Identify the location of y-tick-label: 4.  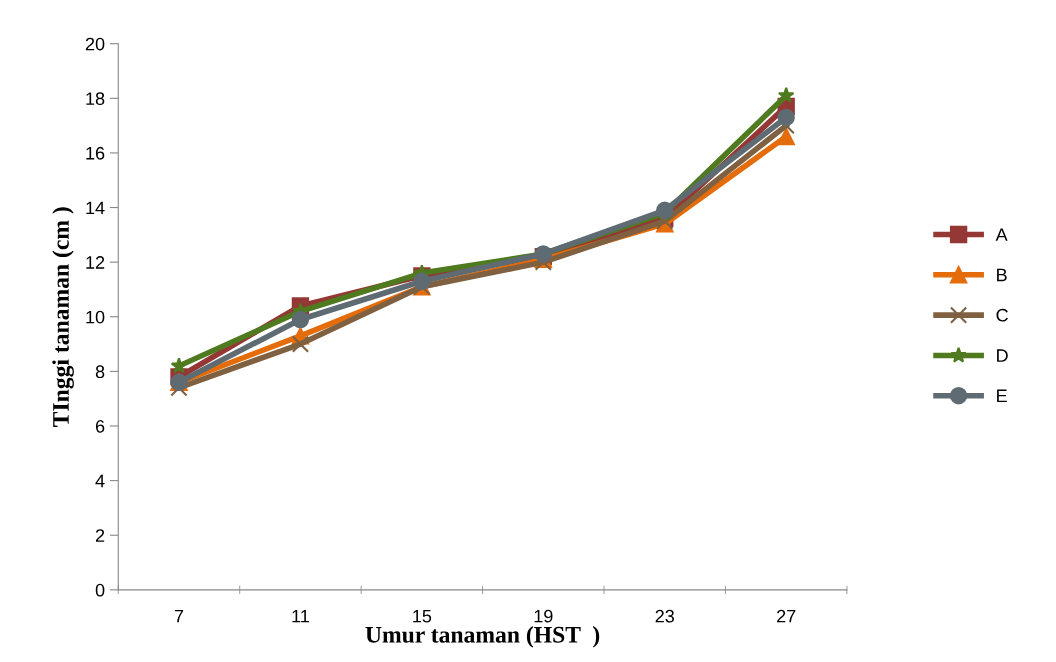
(100, 481).